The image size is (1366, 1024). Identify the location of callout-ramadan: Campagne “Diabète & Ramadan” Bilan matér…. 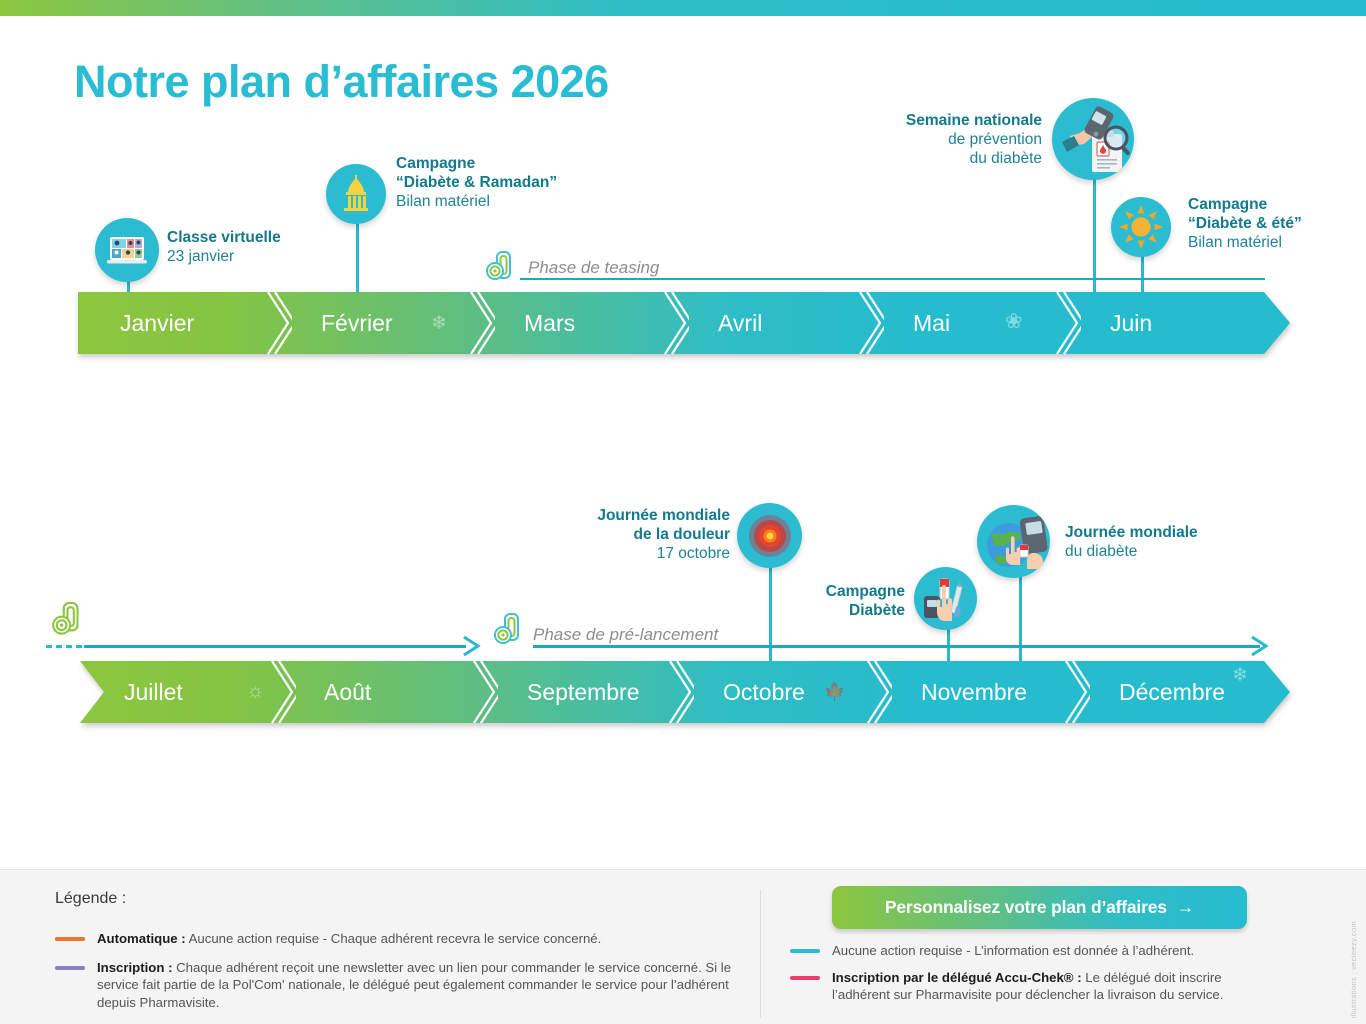
(476, 183).